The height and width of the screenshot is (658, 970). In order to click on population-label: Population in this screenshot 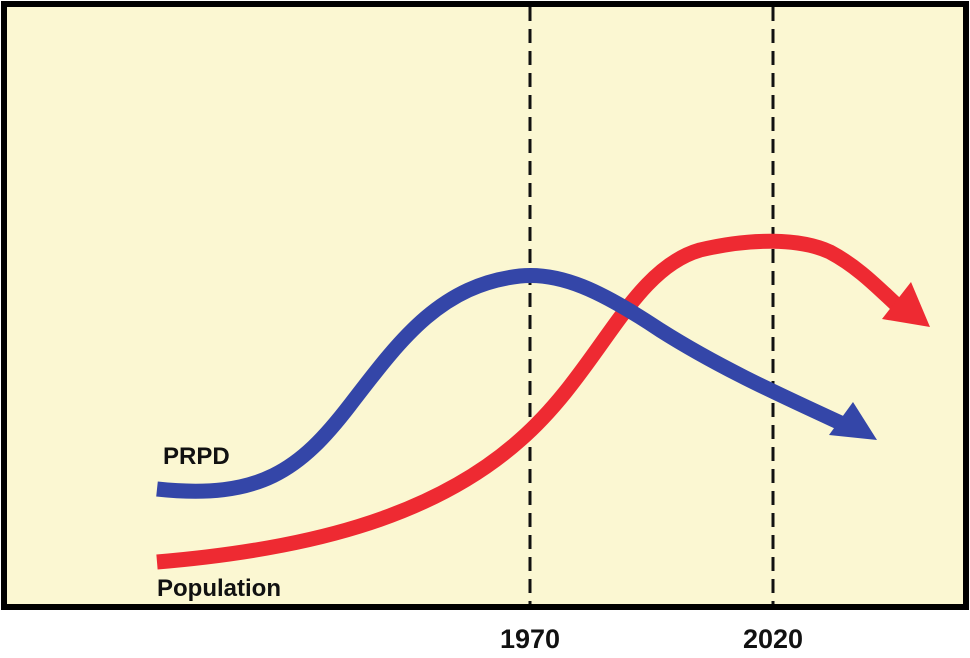, I will do `click(219, 588)`.